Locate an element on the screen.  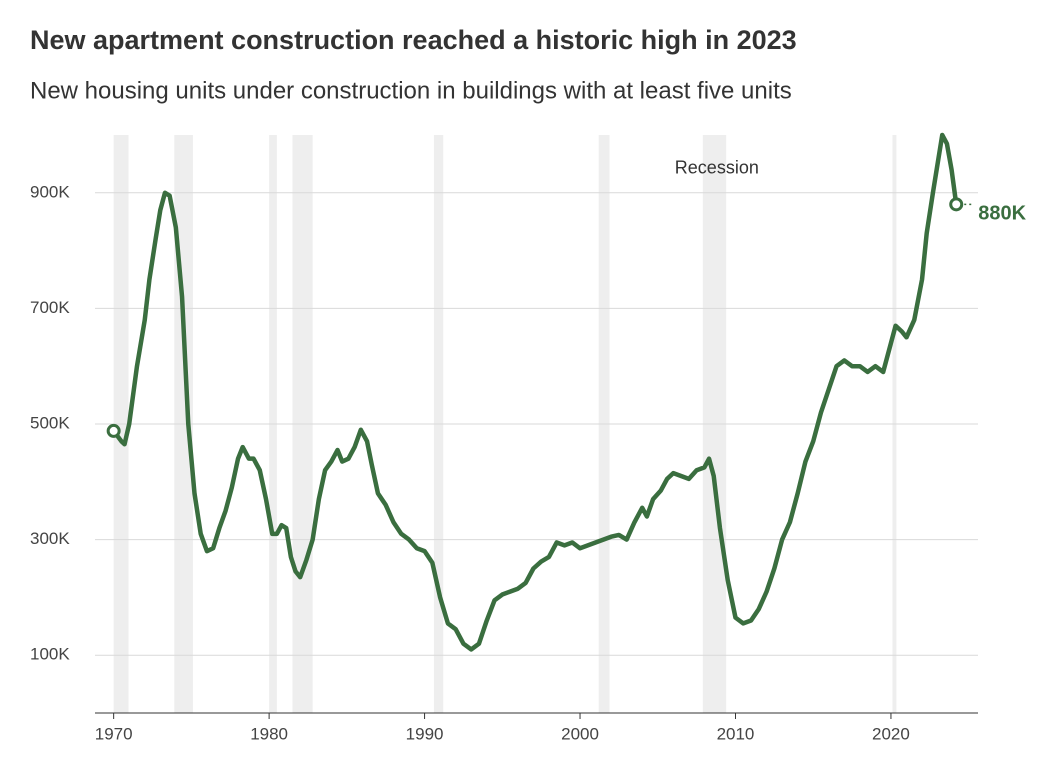
x-tick-label: 2010 is located at coordinates (736, 733).